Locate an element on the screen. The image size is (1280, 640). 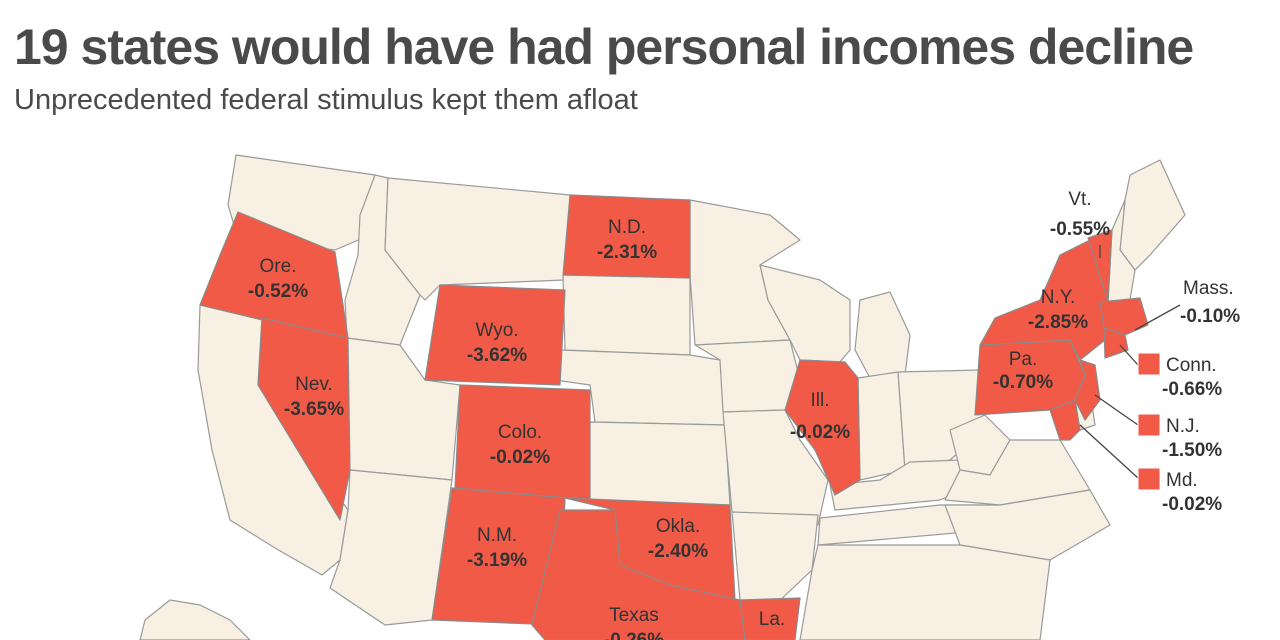
state-nevada is located at coordinates (304, 419).